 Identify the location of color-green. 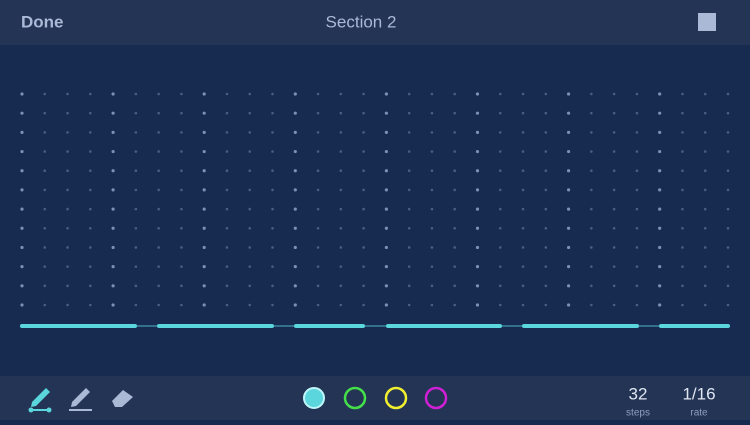
(355, 398).